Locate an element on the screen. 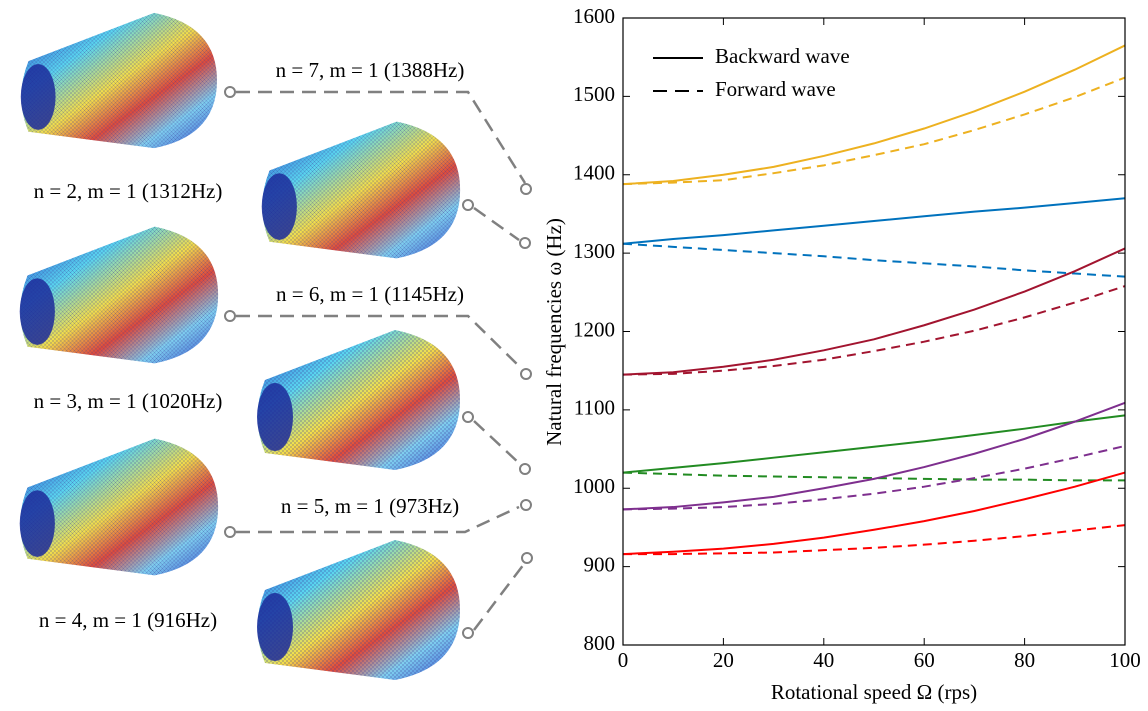 The image size is (1148, 711). x-tick-label: 100 is located at coordinates (1125, 660).